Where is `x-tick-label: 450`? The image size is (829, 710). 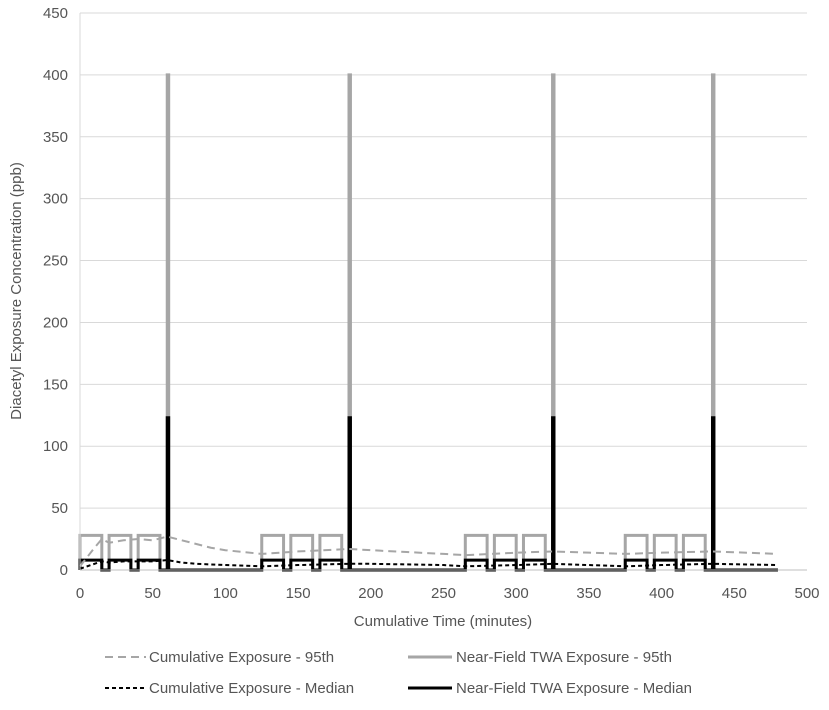
x-tick-label: 450 is located at coordinates (734, 593).